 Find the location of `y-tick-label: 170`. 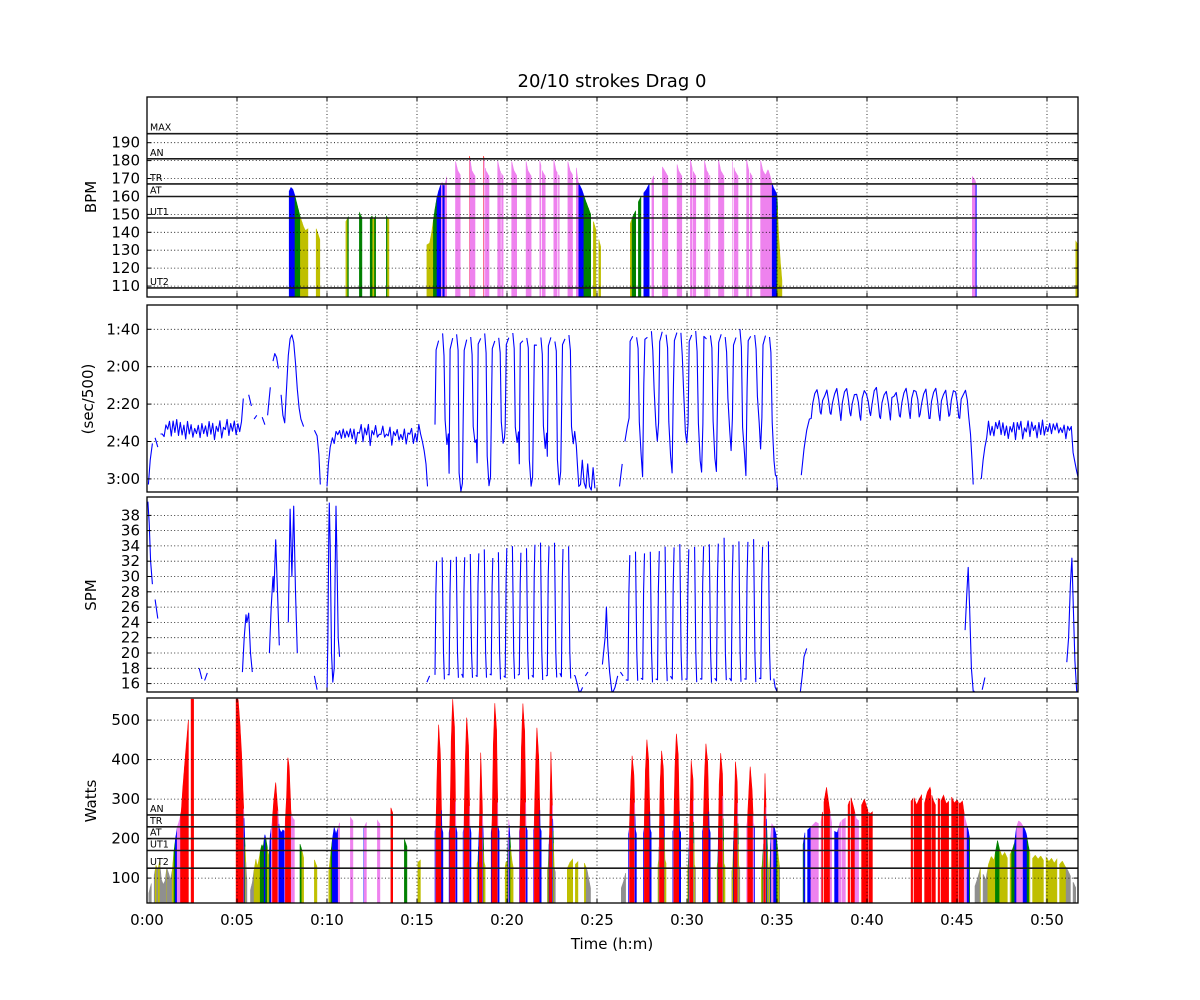

y-tick-label: 170 is located at coordinates (125, 179).